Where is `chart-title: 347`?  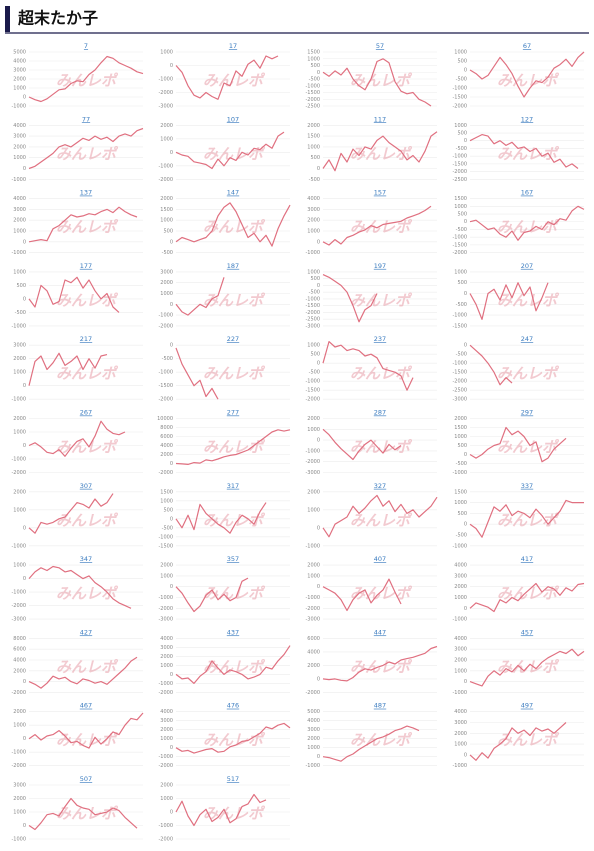
chart-title: 347 is located at coordinates (86, 559).